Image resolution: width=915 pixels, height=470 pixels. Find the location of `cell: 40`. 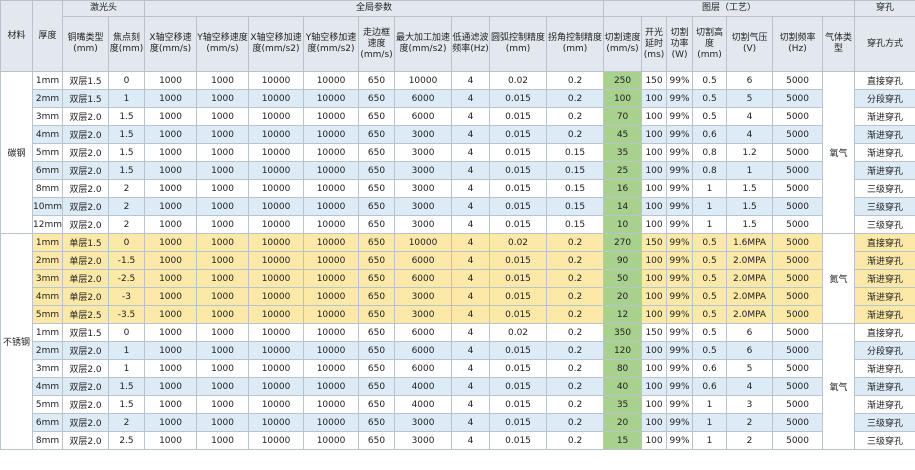

cell: 40 is located at coordinates (623, 386).